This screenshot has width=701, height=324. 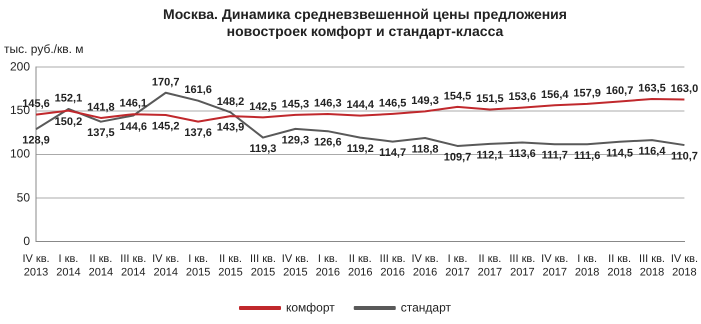 I want to click on data-label: 118,8, so click(x=425, y=150).